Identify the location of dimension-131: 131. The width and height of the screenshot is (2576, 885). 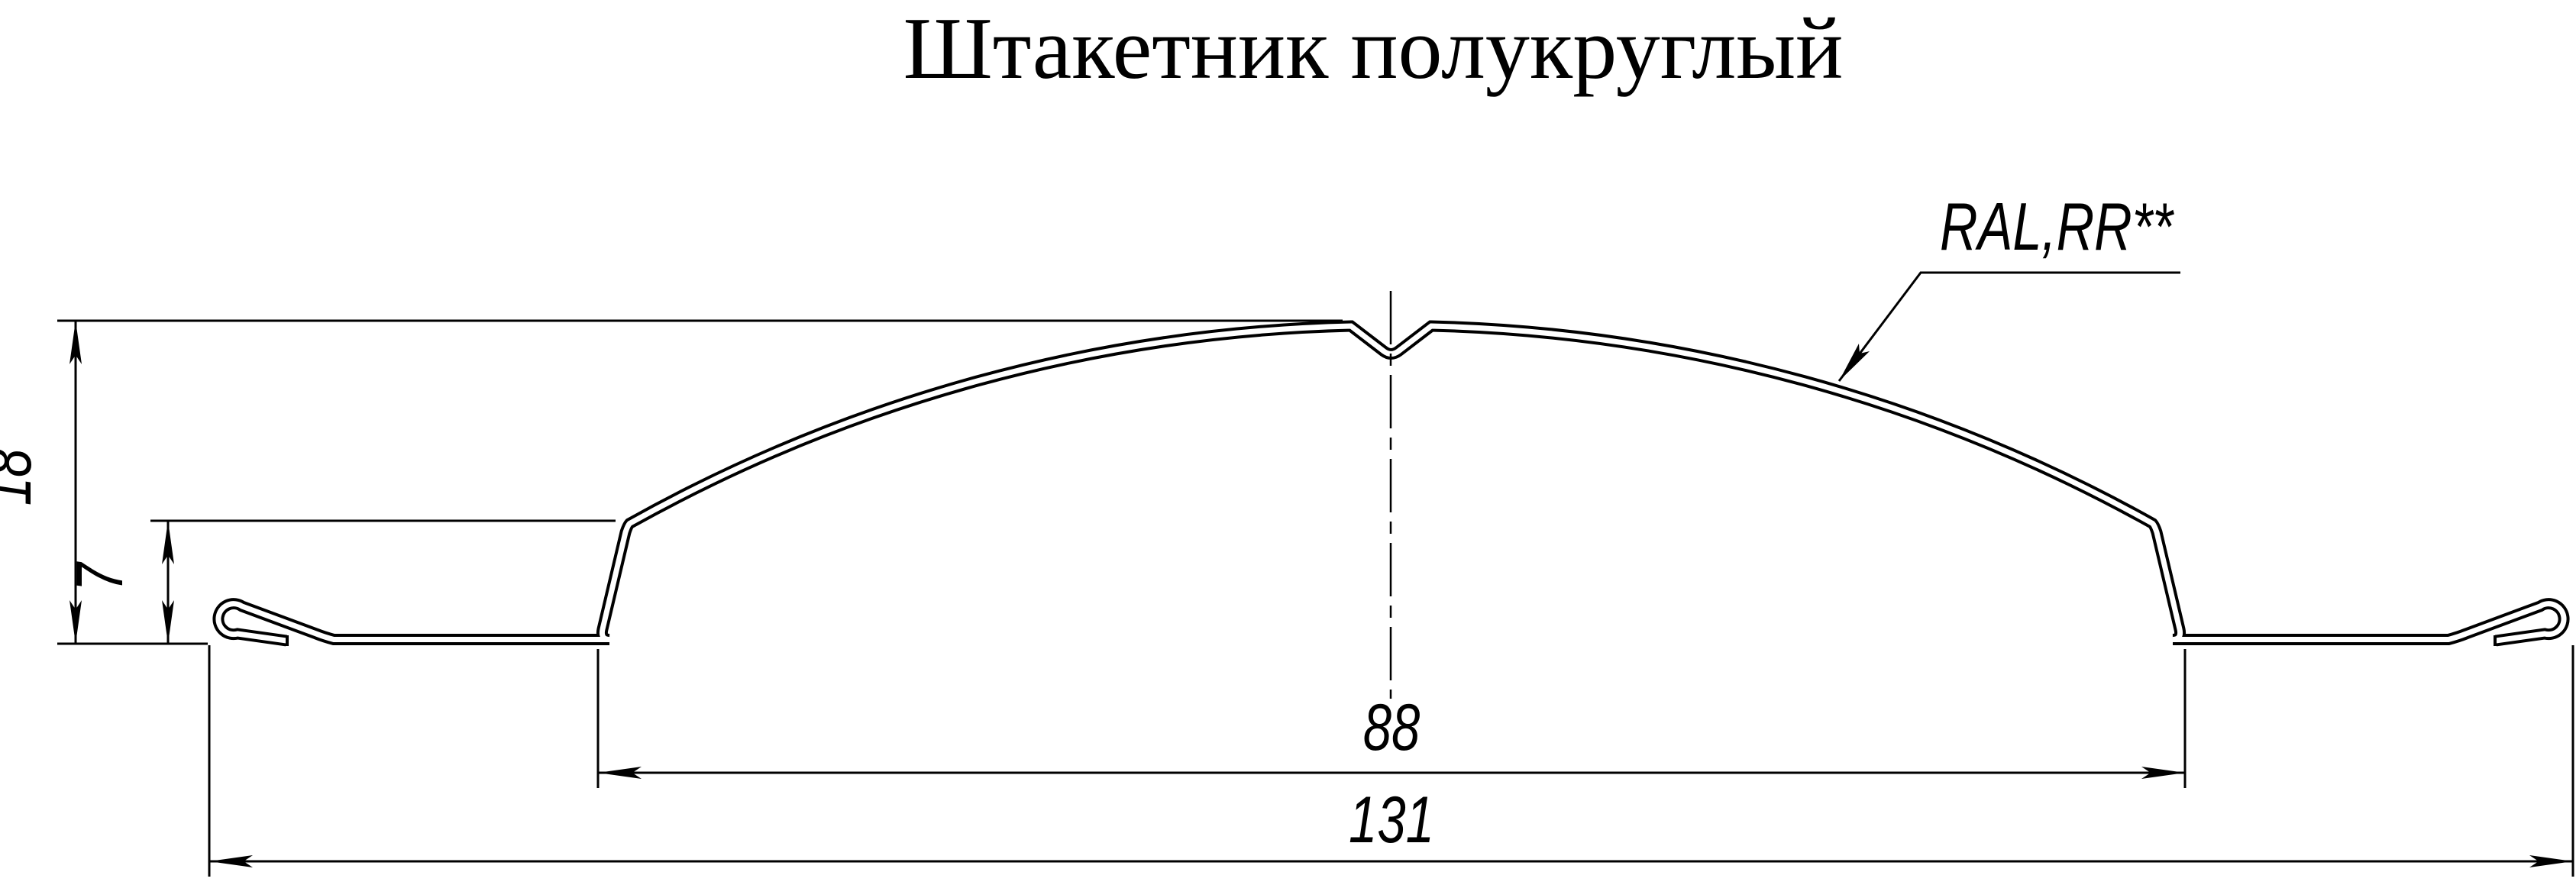
(1391, 825).